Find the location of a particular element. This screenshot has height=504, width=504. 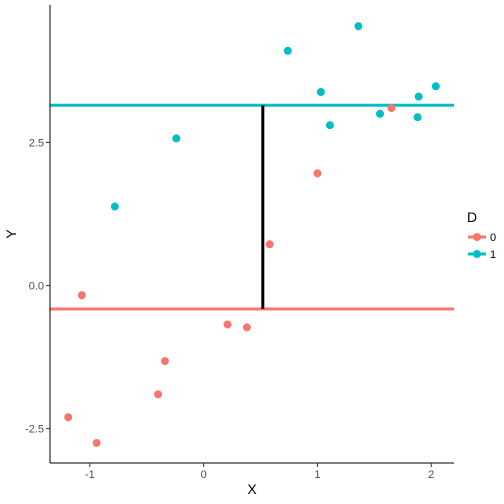

y-tick-label: -2.5 is located at coordinates (34, 430).